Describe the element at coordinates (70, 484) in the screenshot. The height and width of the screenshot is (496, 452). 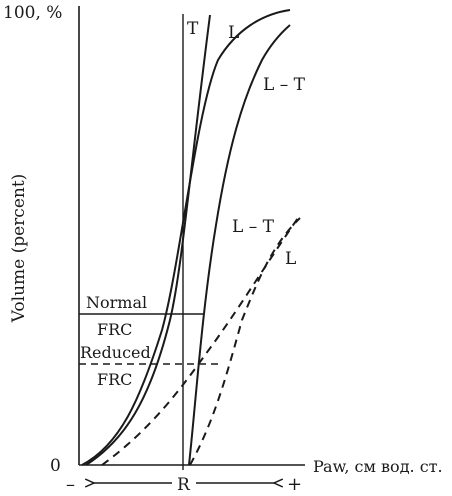
I see `x-minus-marker: –` at that location.